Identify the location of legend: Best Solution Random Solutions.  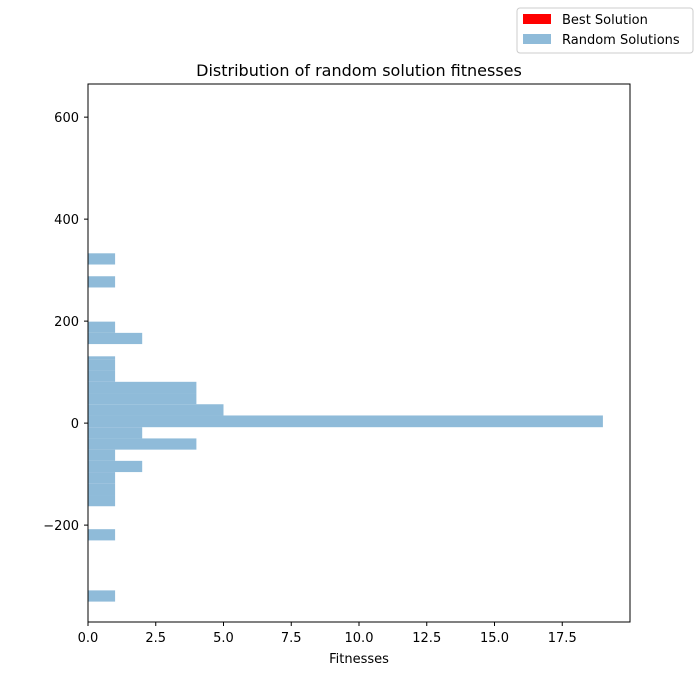
(605, 30).